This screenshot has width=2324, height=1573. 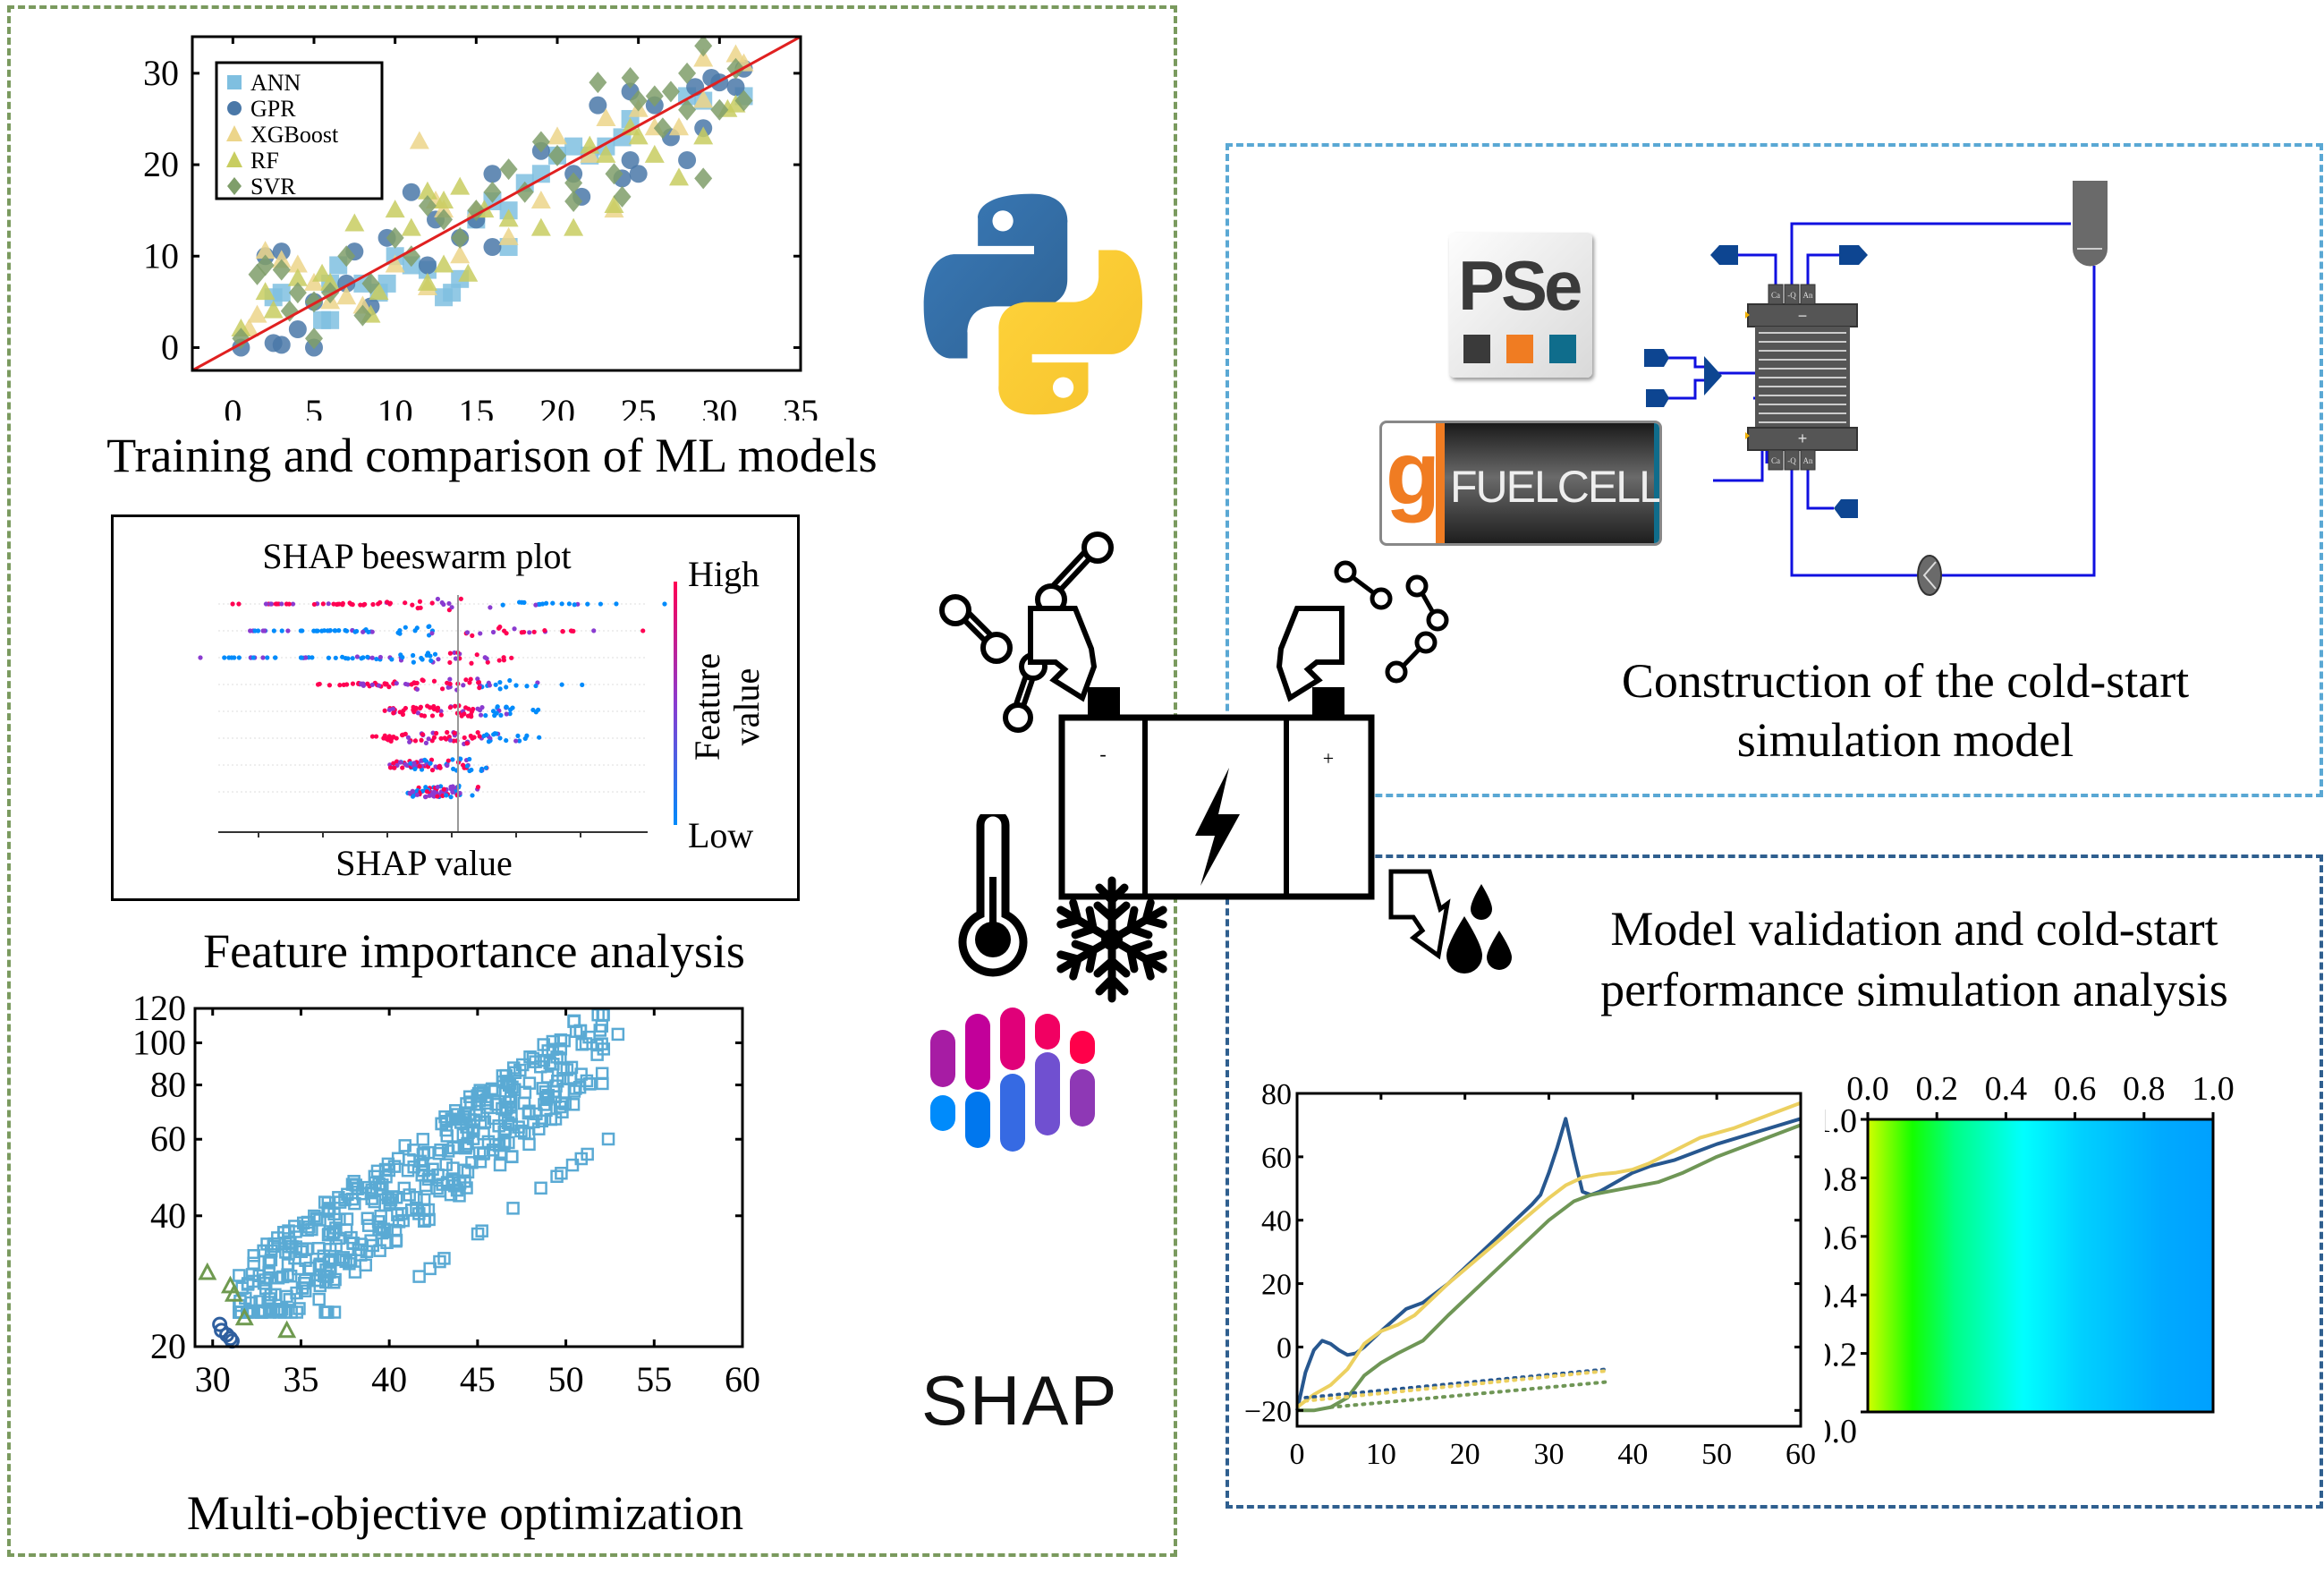 What do you see at coordinates (2006, 1089) in the screenshot?
I see `heat-x-tick: 0.4` at bounding box center [2006, 1089].